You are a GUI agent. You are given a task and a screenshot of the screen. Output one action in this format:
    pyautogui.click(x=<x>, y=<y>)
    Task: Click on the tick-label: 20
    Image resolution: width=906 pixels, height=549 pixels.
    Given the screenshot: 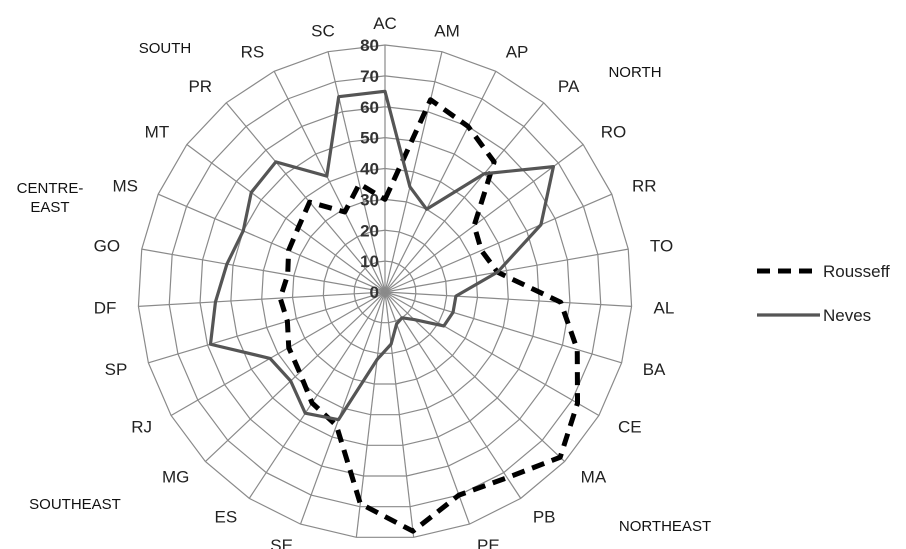 What is the action you would take?
    pyautogui.click(x=369, y=230)
    